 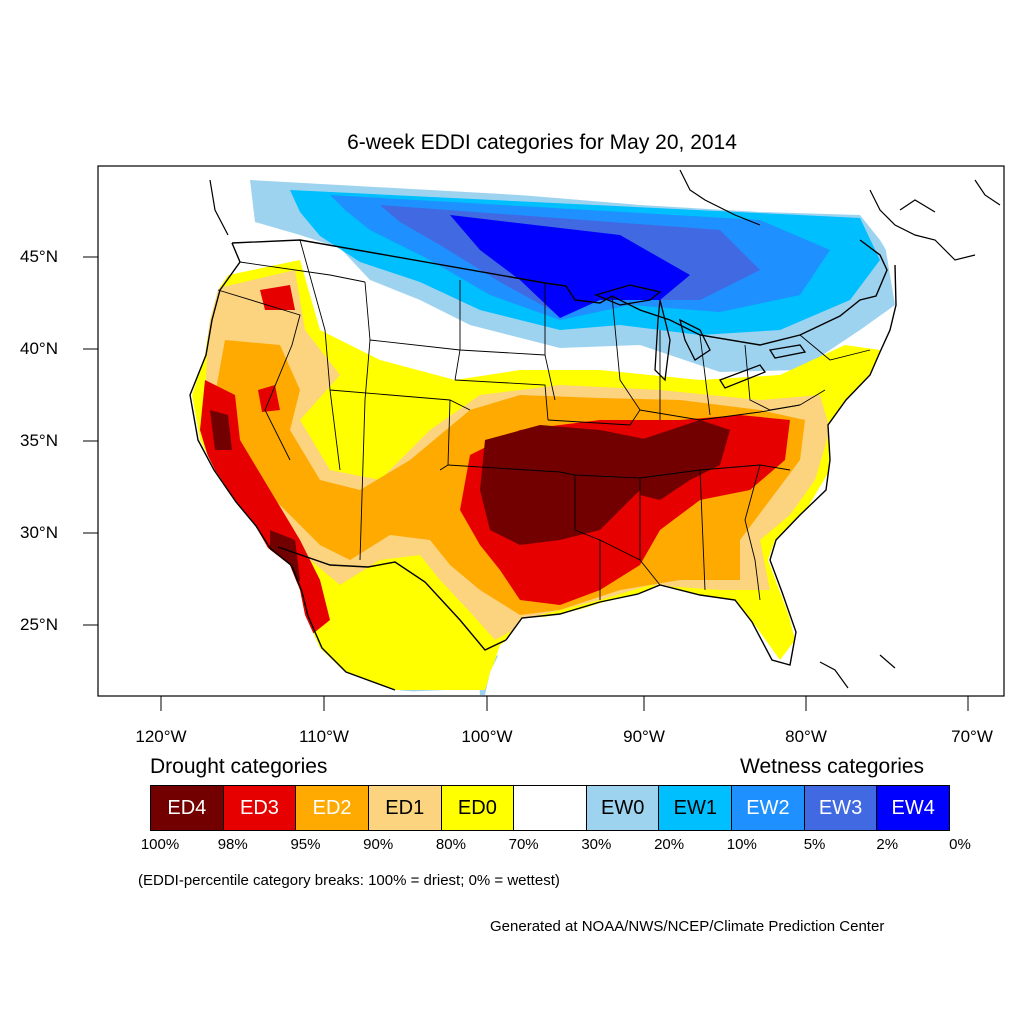 I want to click on percentile-label: 70%, so click(x=523, y=844).